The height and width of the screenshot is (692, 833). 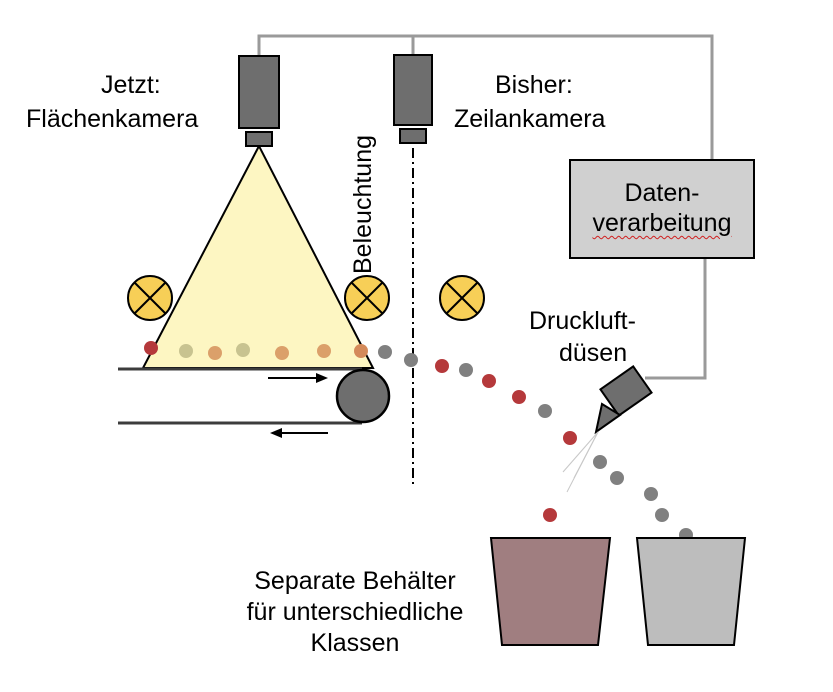 I want to click on containers-label-2: für unterschiedliche, so click(x=355, y=612).